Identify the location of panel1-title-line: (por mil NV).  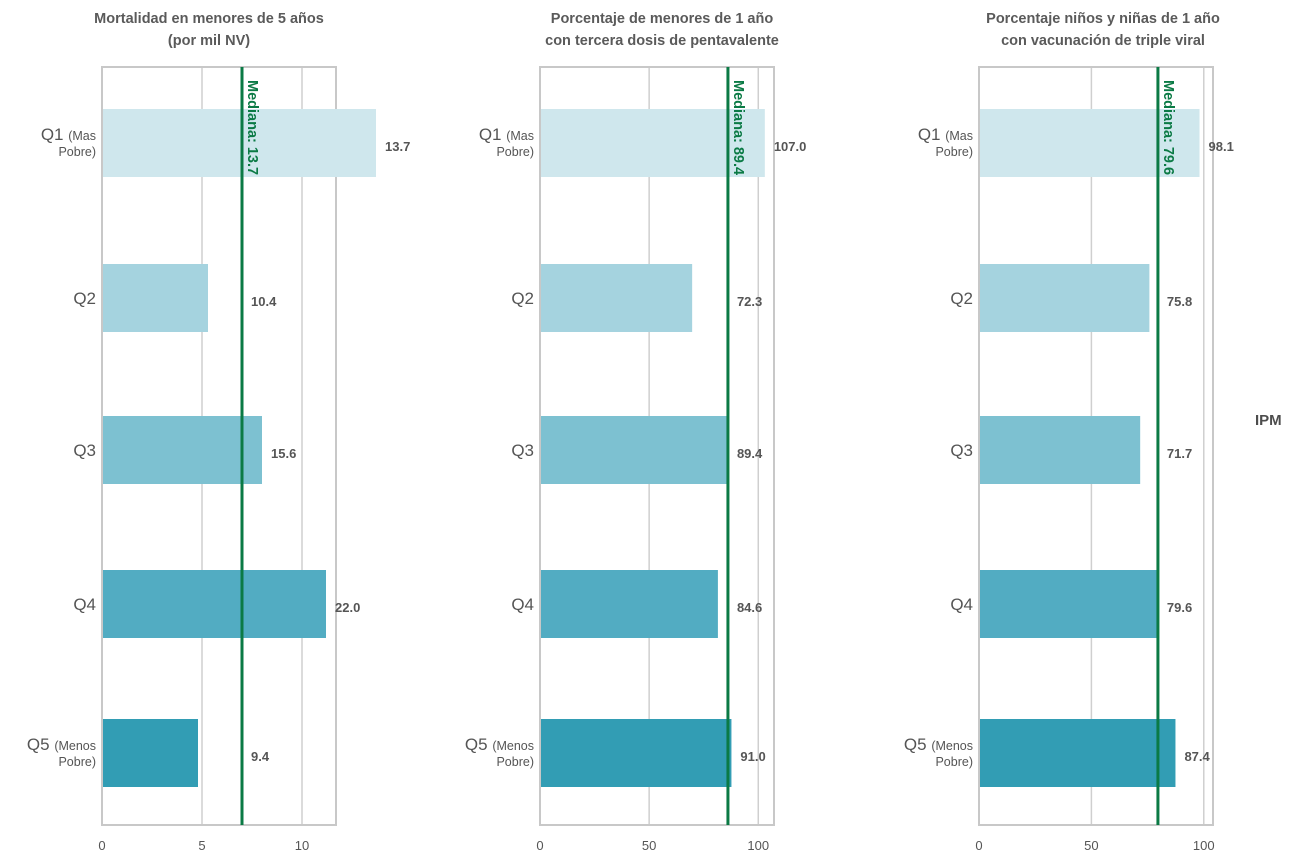
(209, 41).